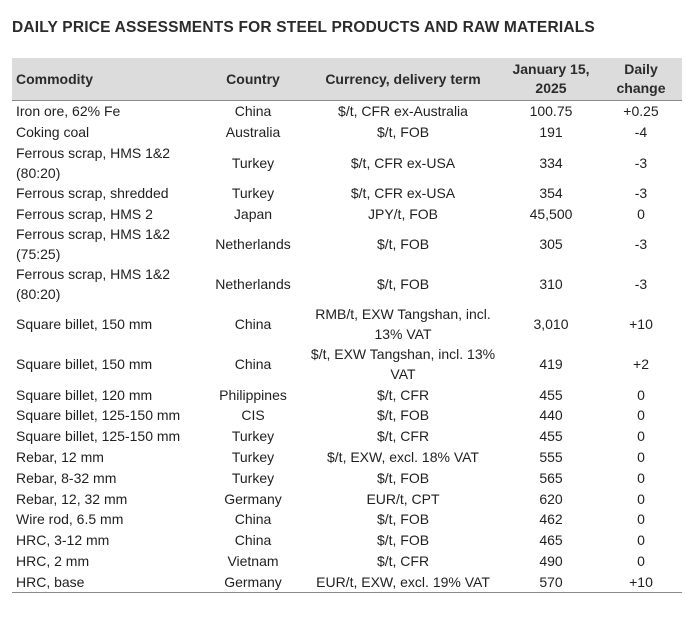 This screenshot has height=618, width=692. Describe the element at coordinates (551, 111) in the screenshot. I see `cell-price: 100.75` at that location.